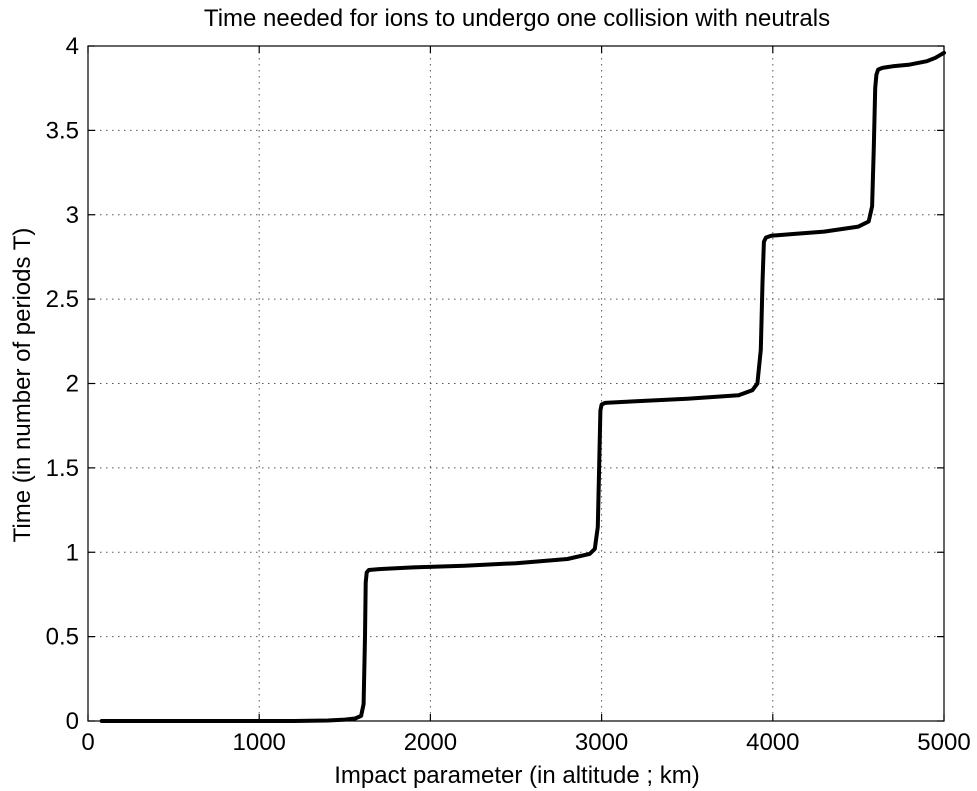 This screenshot has height=791, width=977. What do you see at coordinates (72, 721) in the screenshot?
I see `y-tick-label: 0` at bounding box center [72, 721].